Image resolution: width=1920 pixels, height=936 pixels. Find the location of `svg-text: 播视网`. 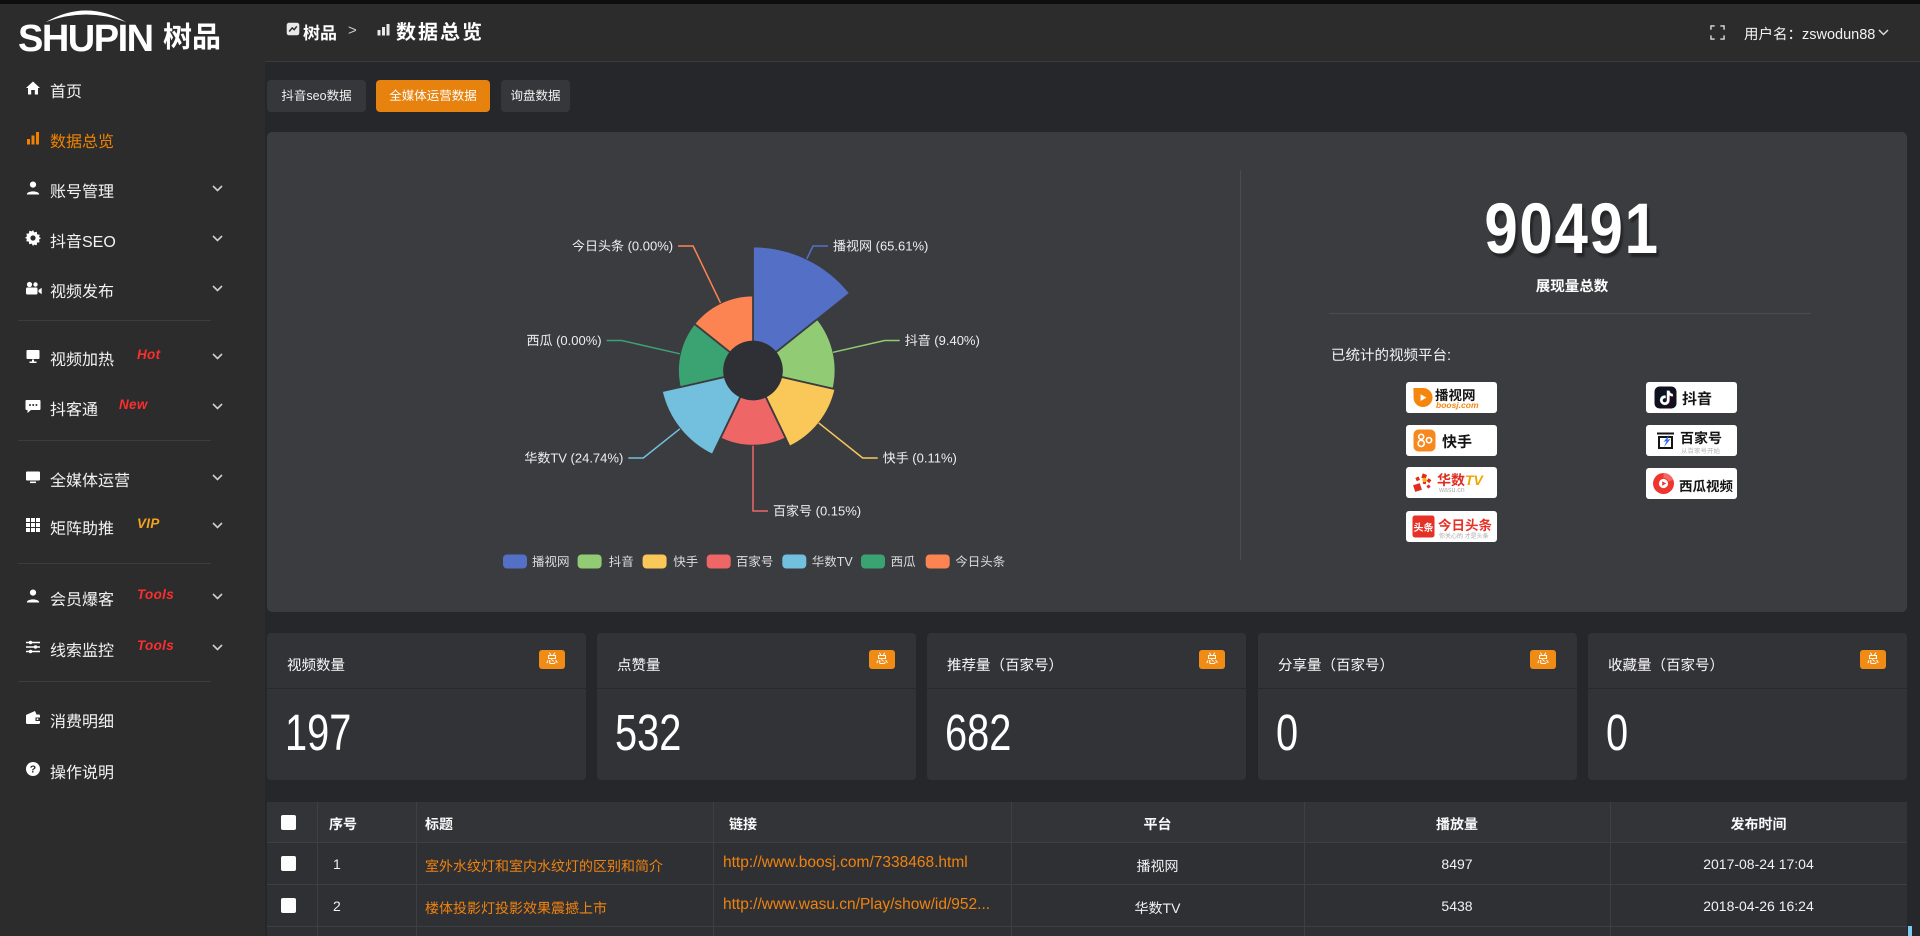

svg-text: 播视网 is located at coordinates (551, 562).